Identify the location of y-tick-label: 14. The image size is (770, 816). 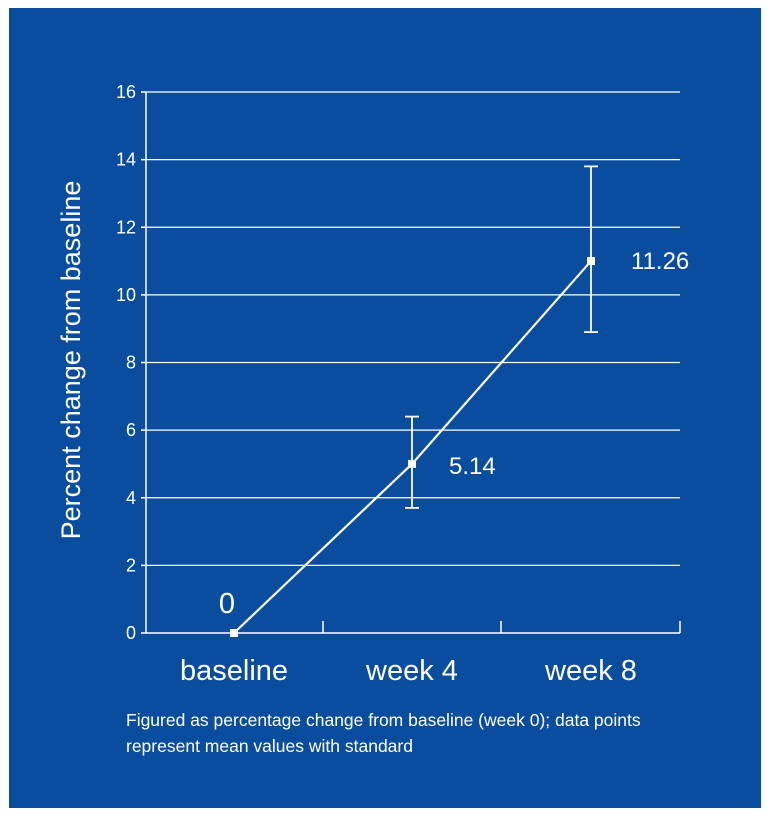
(126, 160).